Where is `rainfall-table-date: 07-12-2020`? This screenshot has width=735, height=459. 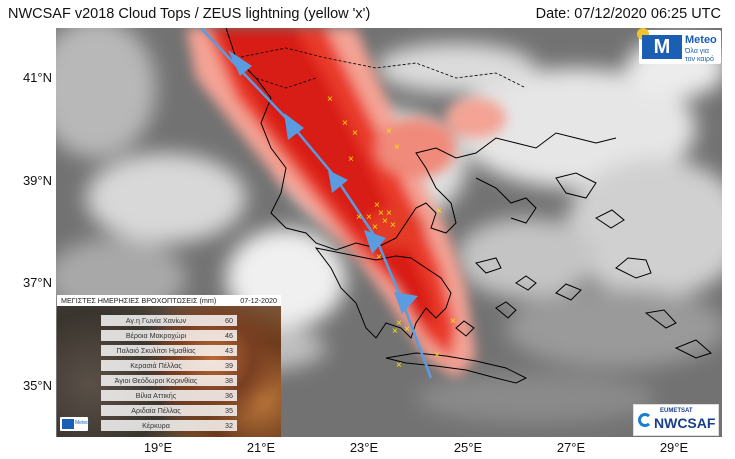 rainfall-table-date: 07-12-2020 is located at coordinates (258, 300).